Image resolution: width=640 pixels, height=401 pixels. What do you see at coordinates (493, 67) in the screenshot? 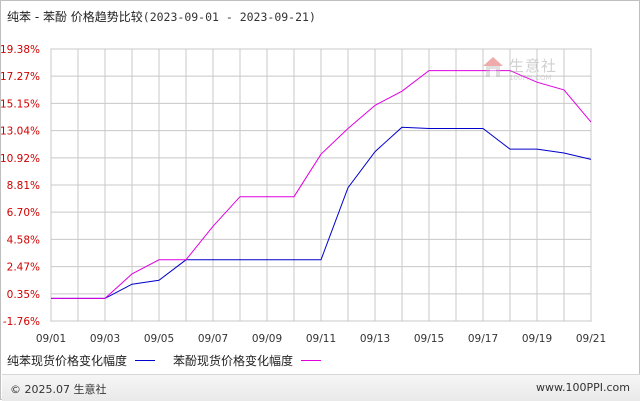
I see `house-logo-icon` at bounding box center [493, 67].